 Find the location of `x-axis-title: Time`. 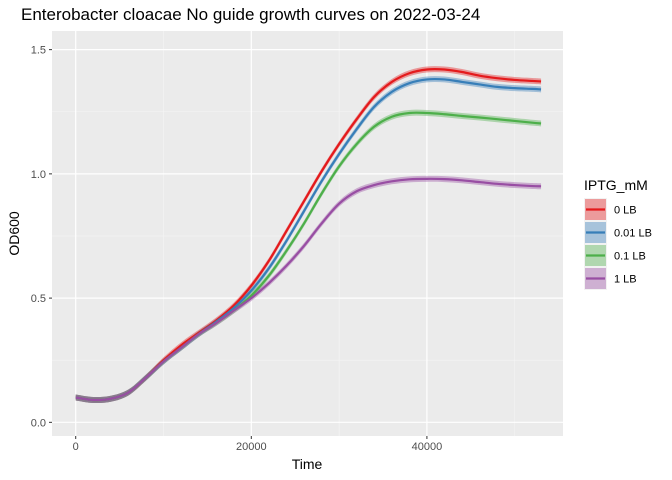

x-axis-title: Time is located at coordinates (307, 464).